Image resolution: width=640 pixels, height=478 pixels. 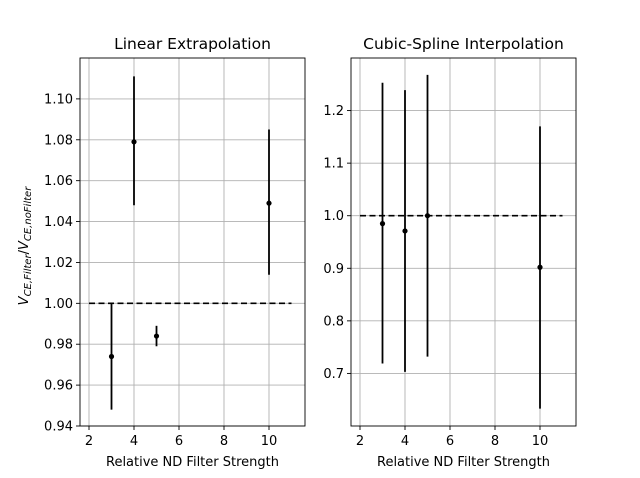 I want to click on y-tick-label: 0.98, so click(x=58, y=345).